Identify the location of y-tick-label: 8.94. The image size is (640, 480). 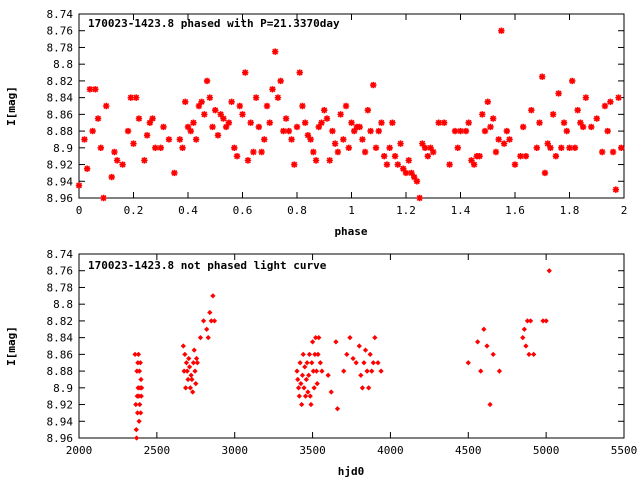
(60, 181).